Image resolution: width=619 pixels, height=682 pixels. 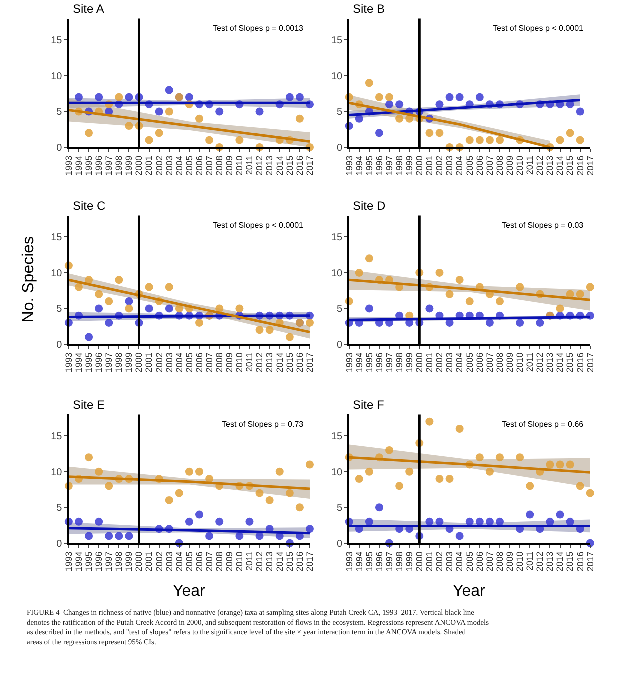 What do you see at coordinates (129, 562) in the screenshot?
I see `x-tick-label: 1999` at bounding box center [129, 562].